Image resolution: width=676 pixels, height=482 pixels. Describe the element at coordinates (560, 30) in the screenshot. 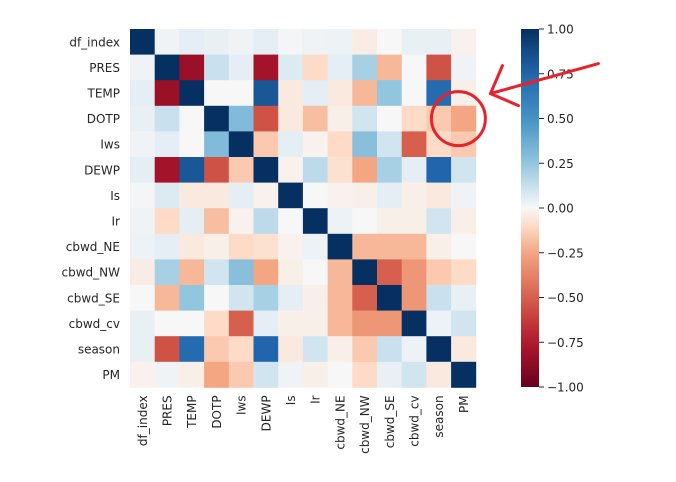

I see `colorbar-tick-label: 1.00` at that location.